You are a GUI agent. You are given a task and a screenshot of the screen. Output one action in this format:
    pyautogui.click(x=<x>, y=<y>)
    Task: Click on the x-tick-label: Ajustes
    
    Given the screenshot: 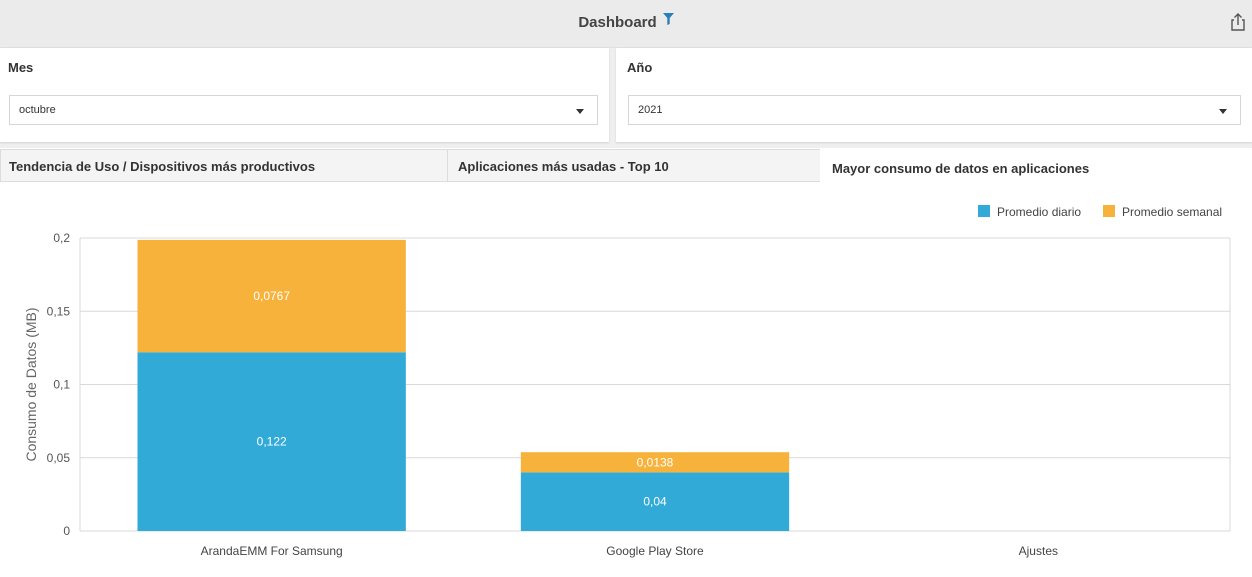 What is the action you would take?
    pyautogui.click(x=1038, y=551)
    